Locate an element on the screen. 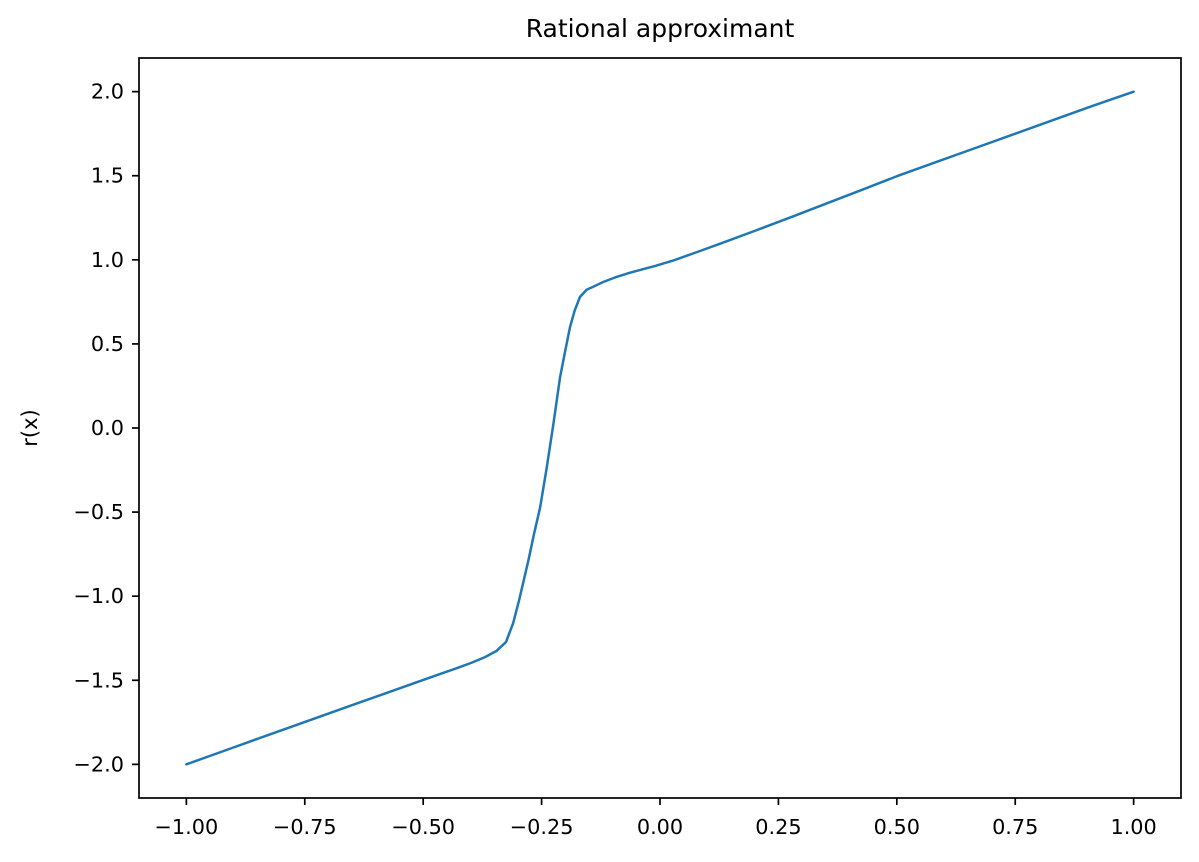  x-tick-label: 0.00 is located at coordinates (660, 827).